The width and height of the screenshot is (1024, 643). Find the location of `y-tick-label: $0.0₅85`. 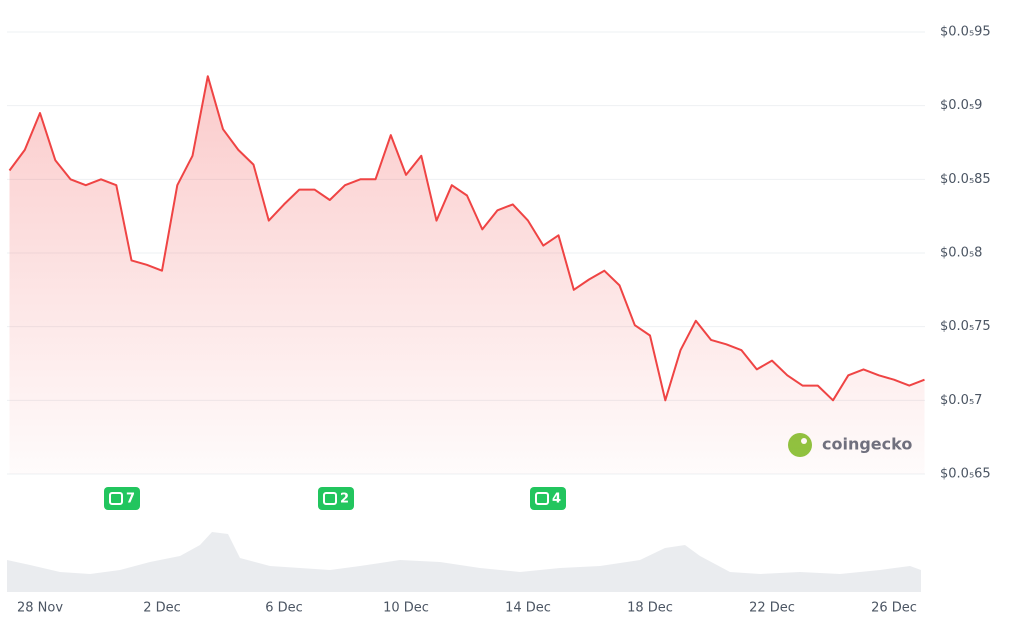

y-tick-label: $0.0₅85 is located at coordinates (965, 179).